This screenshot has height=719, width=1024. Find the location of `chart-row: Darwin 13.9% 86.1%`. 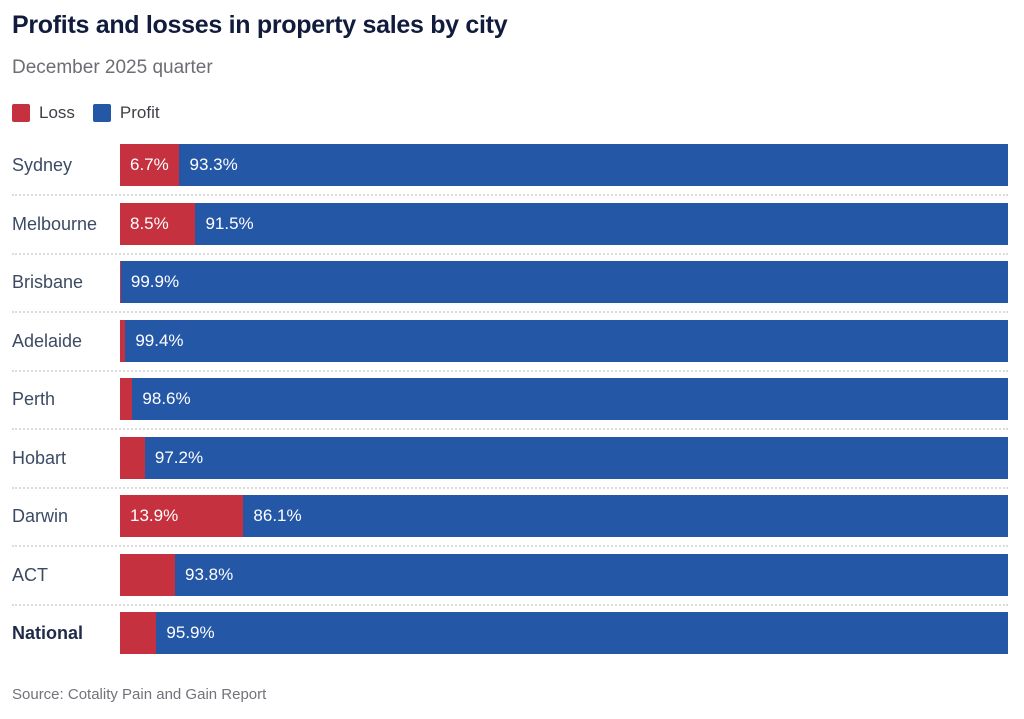

chart-row: Darwin 13.9% 86.1% is located at coordinates (510, 524).